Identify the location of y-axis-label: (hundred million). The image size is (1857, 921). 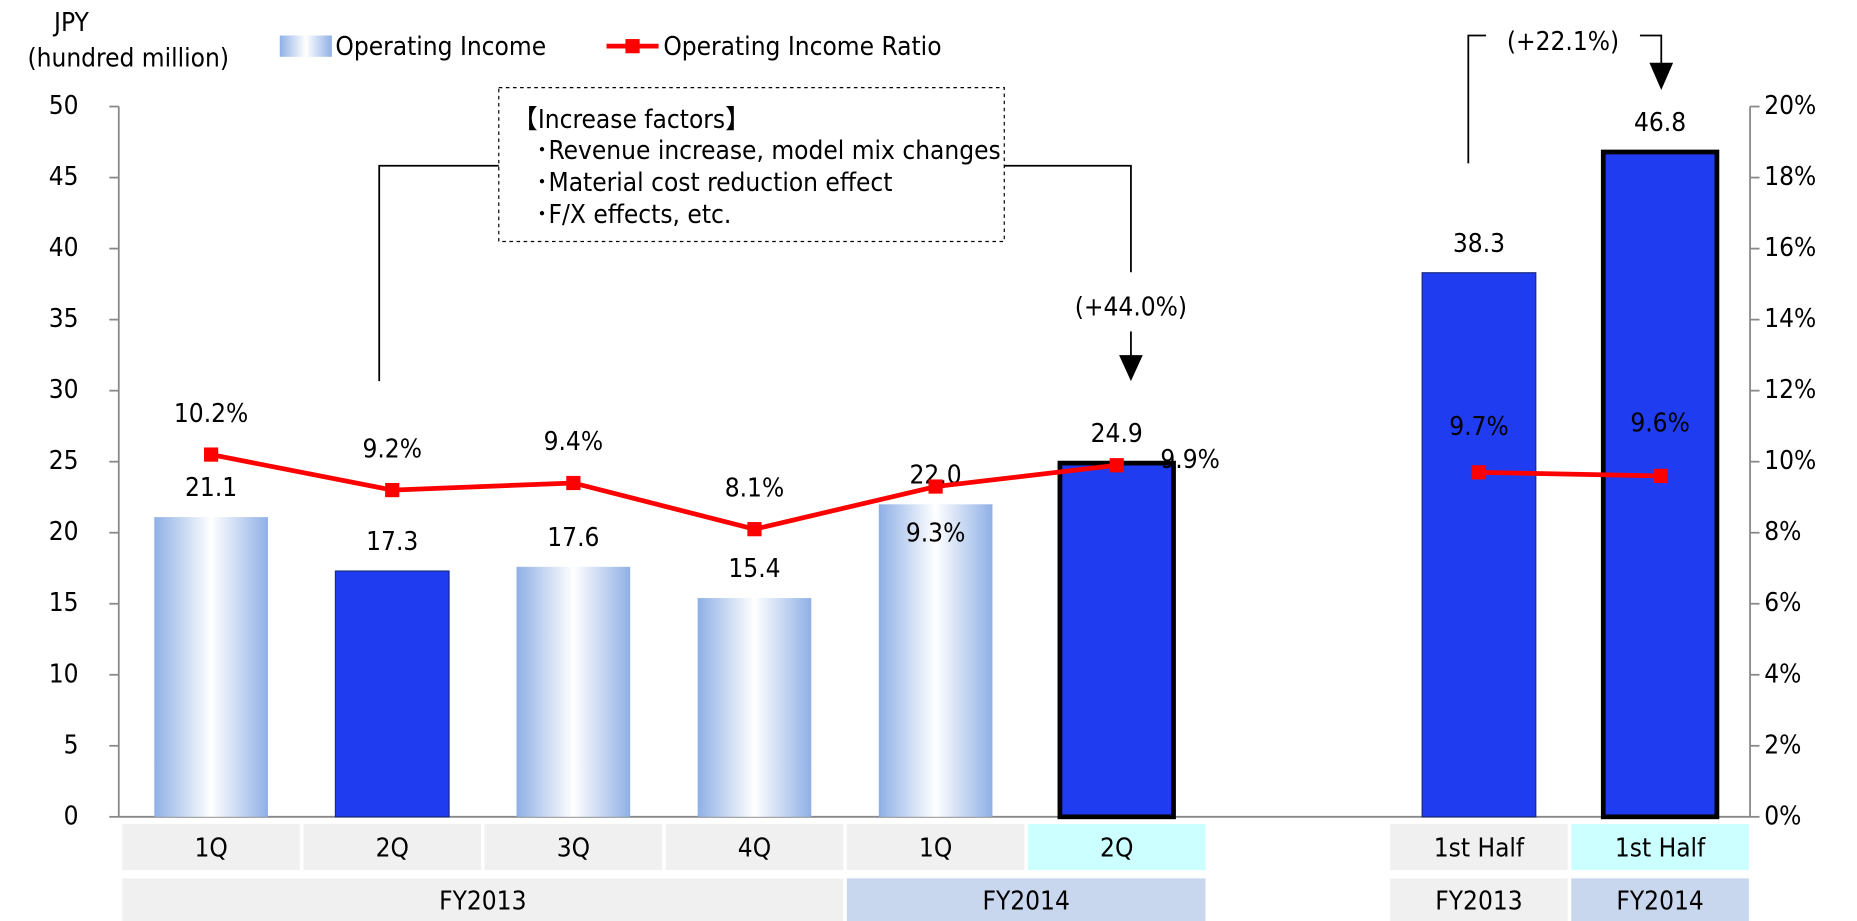
(128, 59).